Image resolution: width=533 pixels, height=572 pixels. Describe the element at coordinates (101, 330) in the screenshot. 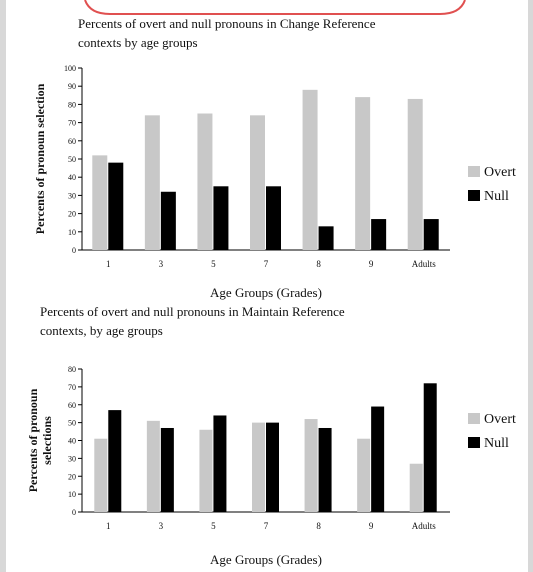

I see `chart-title: contexts, by age groups` at that location.